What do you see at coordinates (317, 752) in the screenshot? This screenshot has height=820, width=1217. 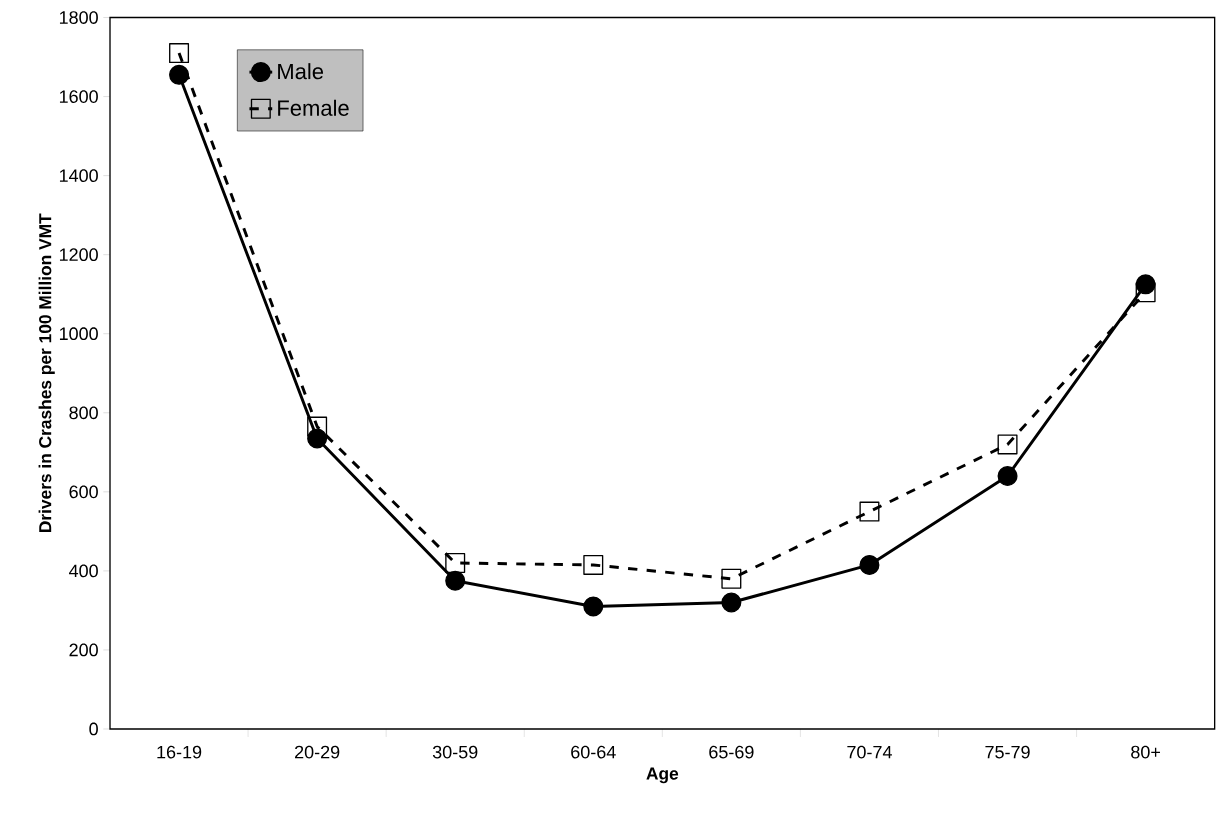 I see `x-tick-label: 20-29` at bounding box center [317, 752].